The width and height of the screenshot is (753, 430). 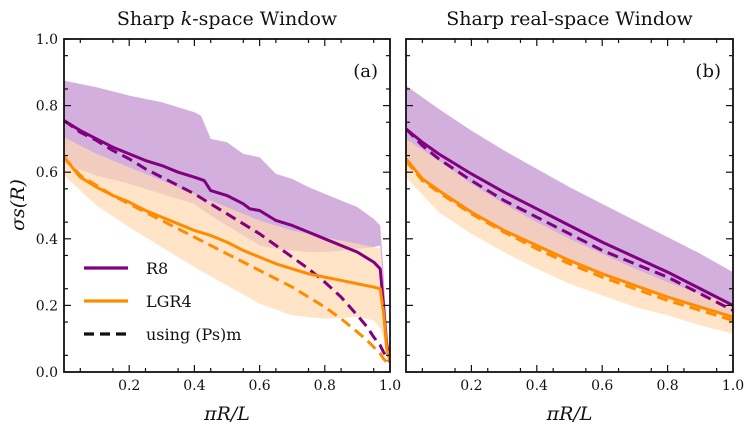 What do you see at coordinates (365, 71) in the screenshot?
I see `panel-label: (a)` at bounding box center [365, 71].